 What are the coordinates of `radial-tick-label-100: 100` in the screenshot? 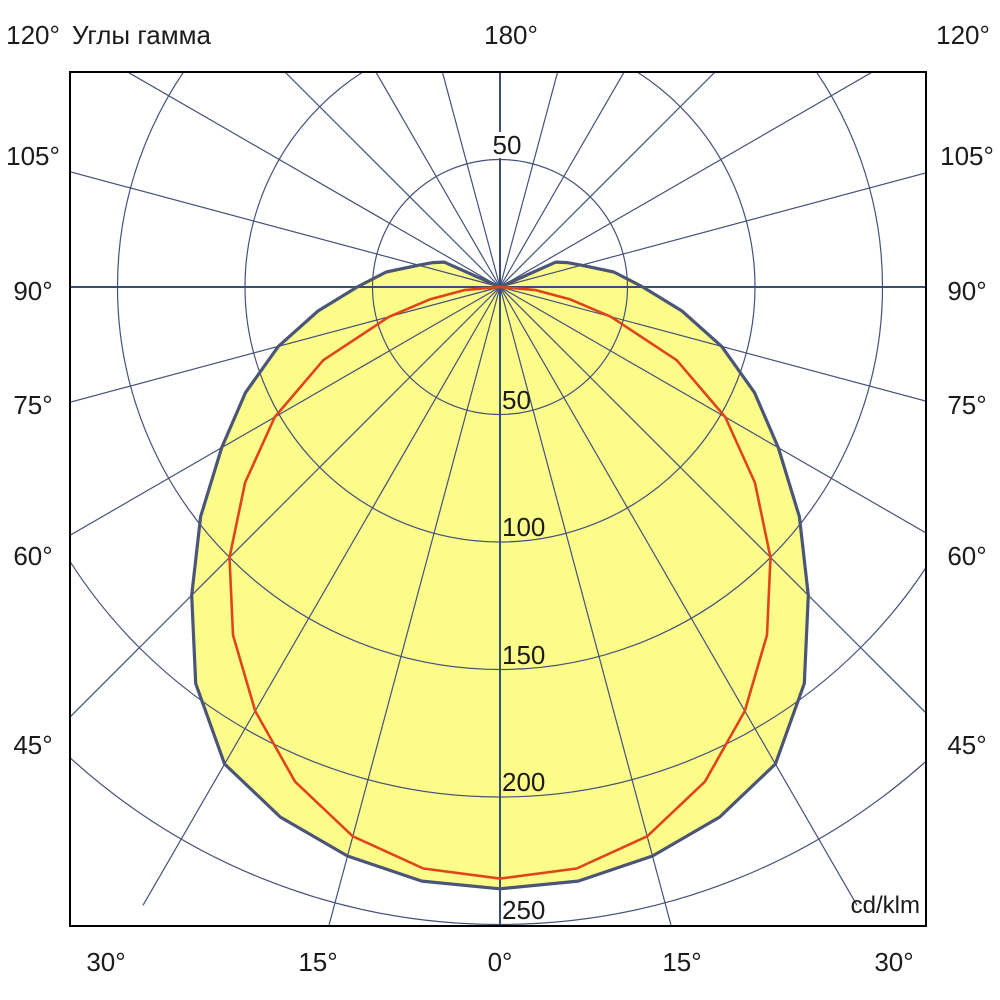 It's located at (524, 527).